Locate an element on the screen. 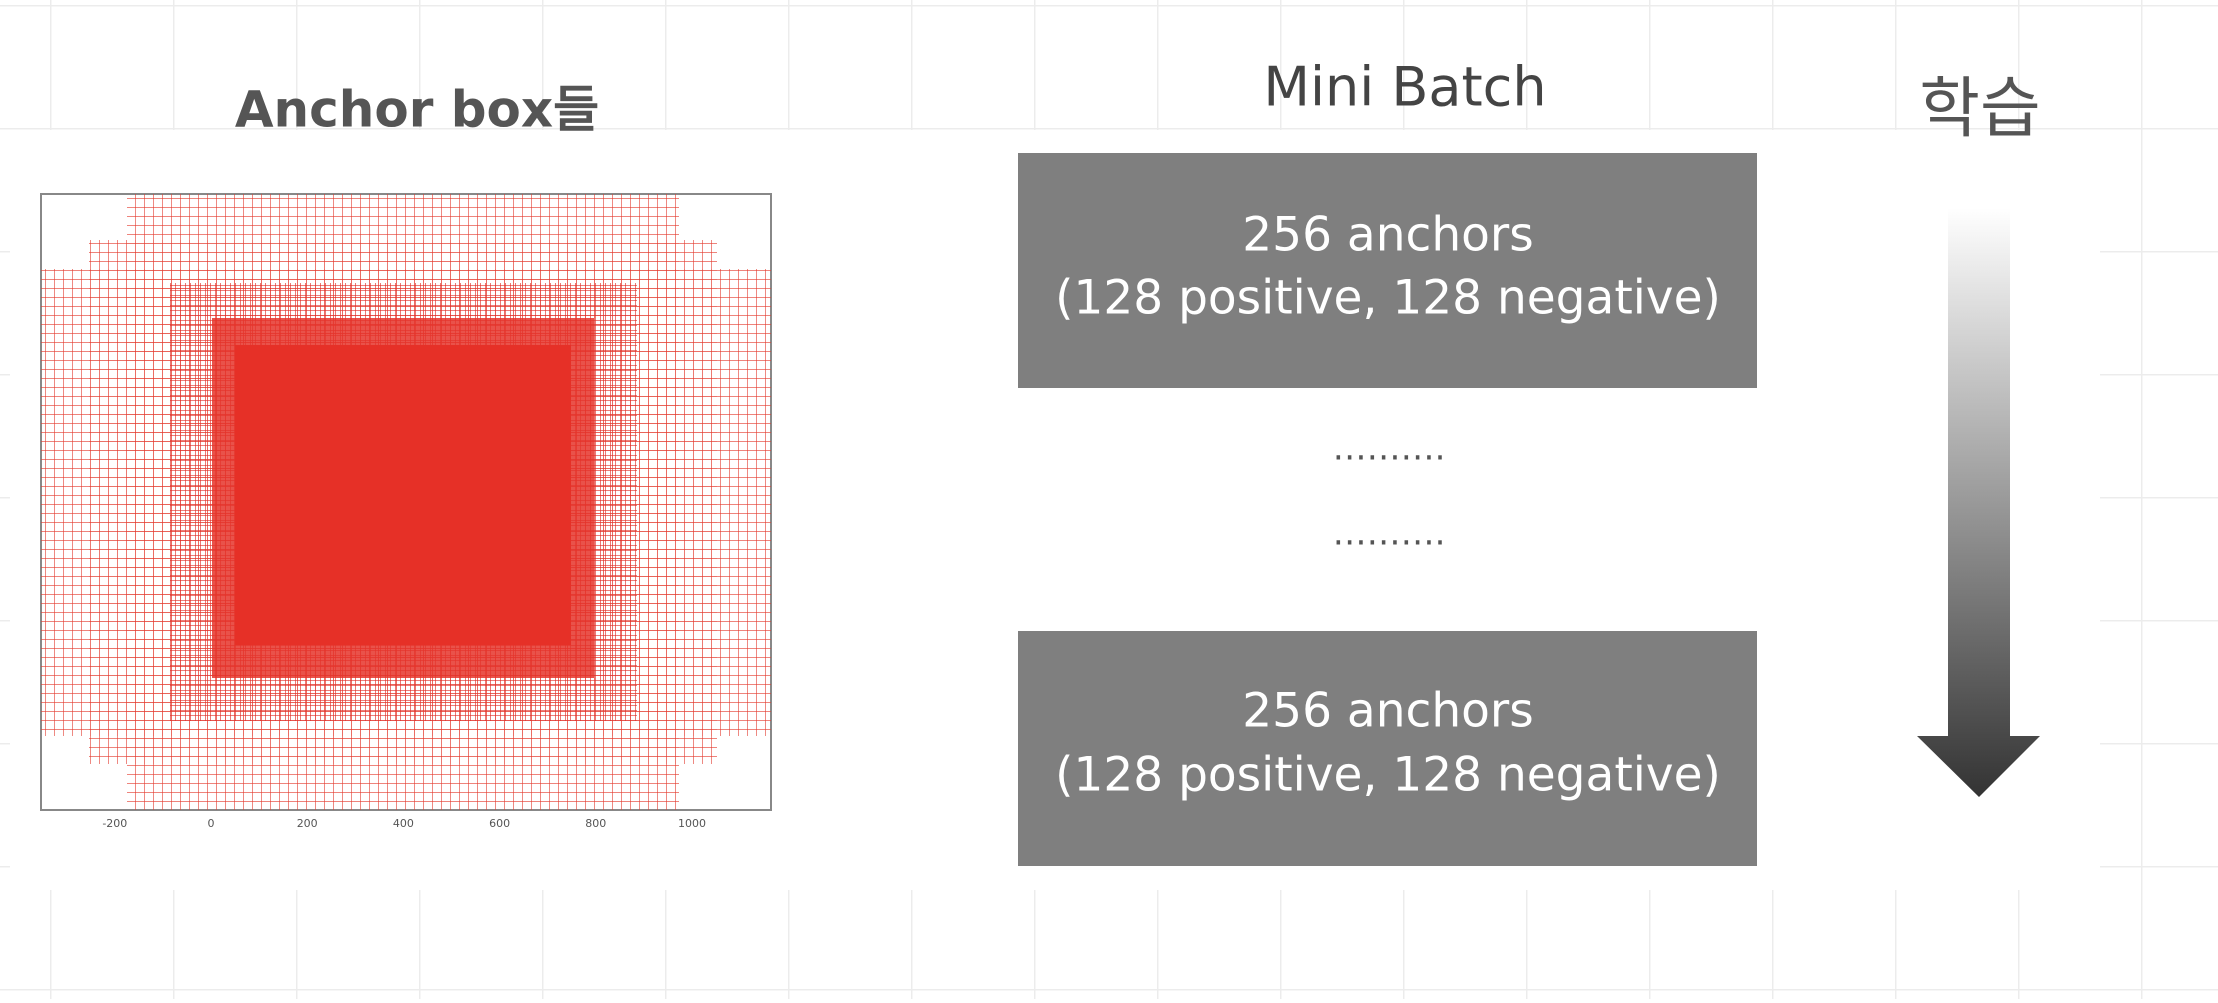 This screenshot has width=2218, height=1003. axis-tick-label: 800 is located at coordinates (595, 823).